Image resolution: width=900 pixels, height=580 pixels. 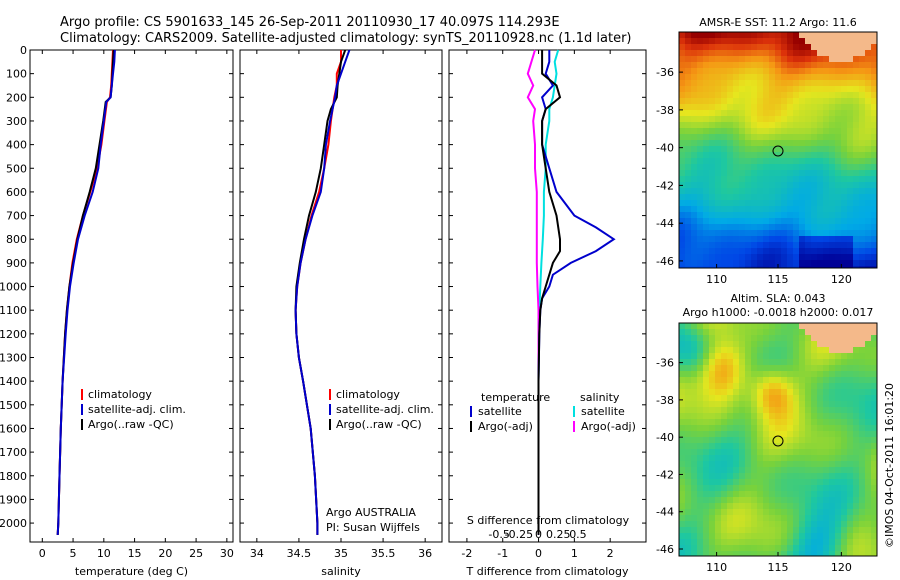 What do you see at coordinates (383, 553) in the screenshot?
I see `x-tick-label: 35.5` at bounding box center [383, 553].